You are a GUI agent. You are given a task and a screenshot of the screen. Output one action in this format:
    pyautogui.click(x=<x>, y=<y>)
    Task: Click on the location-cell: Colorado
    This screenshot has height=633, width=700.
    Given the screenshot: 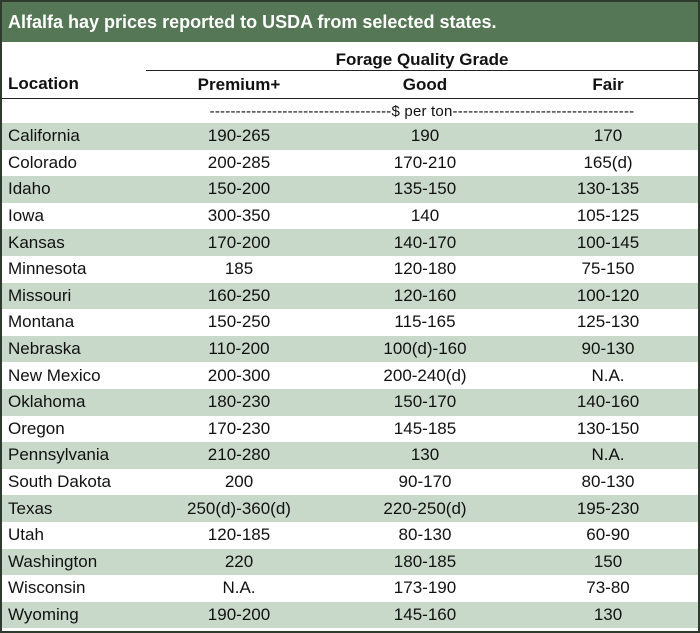 What is the action you would take?
    pyautogui.click(x=74, y=163)
    